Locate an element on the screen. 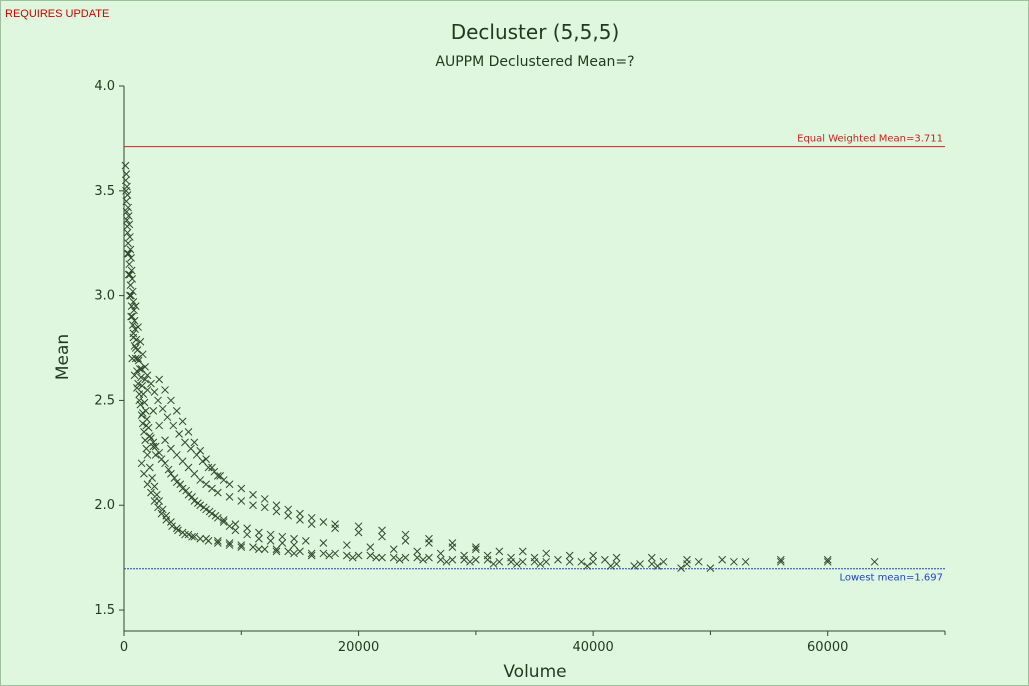 The image size is (1029, 686). y-tick-label: 2.0 is located at coordinates (104, 505).